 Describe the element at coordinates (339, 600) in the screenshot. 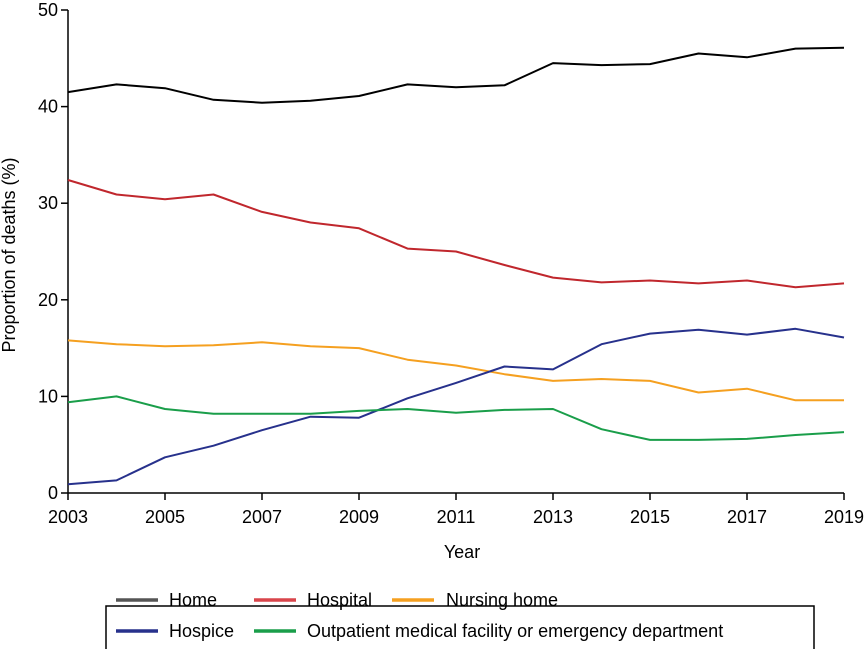

I see `legend-label-hospital: Hospital` at that location.